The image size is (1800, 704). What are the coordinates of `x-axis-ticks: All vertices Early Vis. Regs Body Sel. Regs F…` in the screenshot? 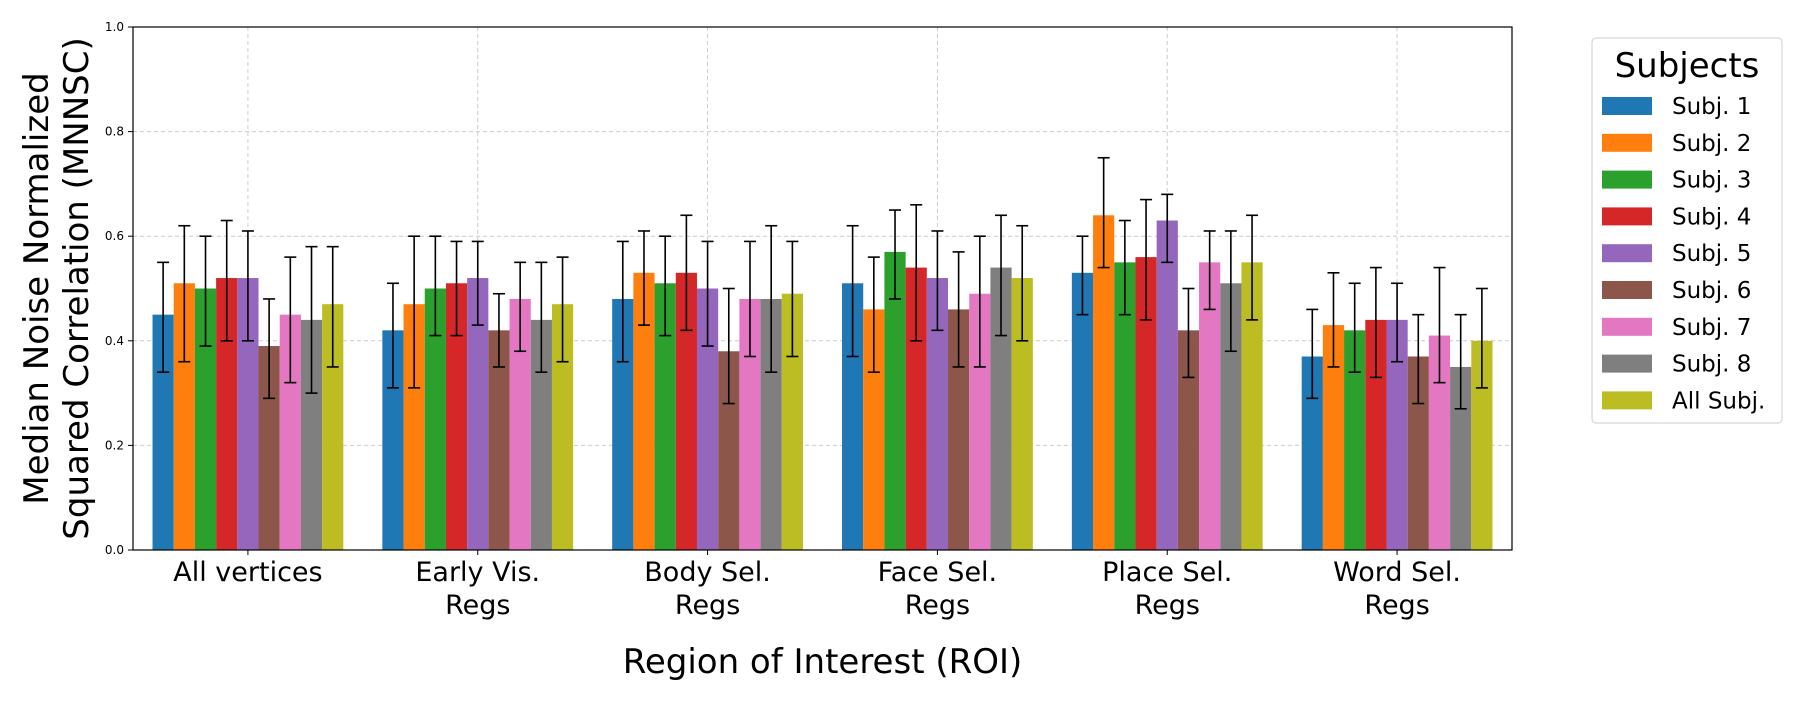 It's located at (817, 585).